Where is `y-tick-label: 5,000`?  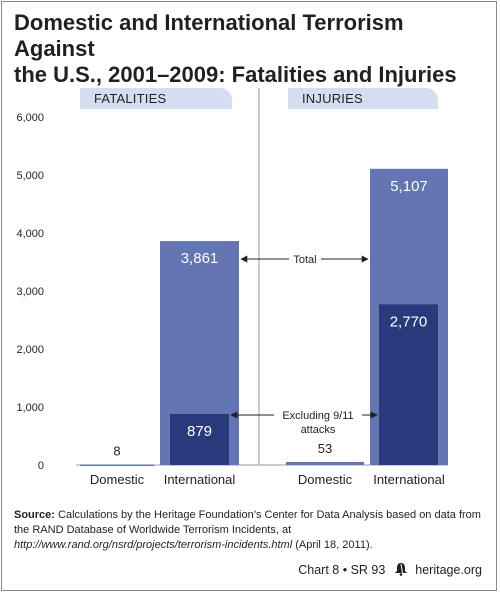 y-tick-label: 5,000 is located at coordinates (30, 176).